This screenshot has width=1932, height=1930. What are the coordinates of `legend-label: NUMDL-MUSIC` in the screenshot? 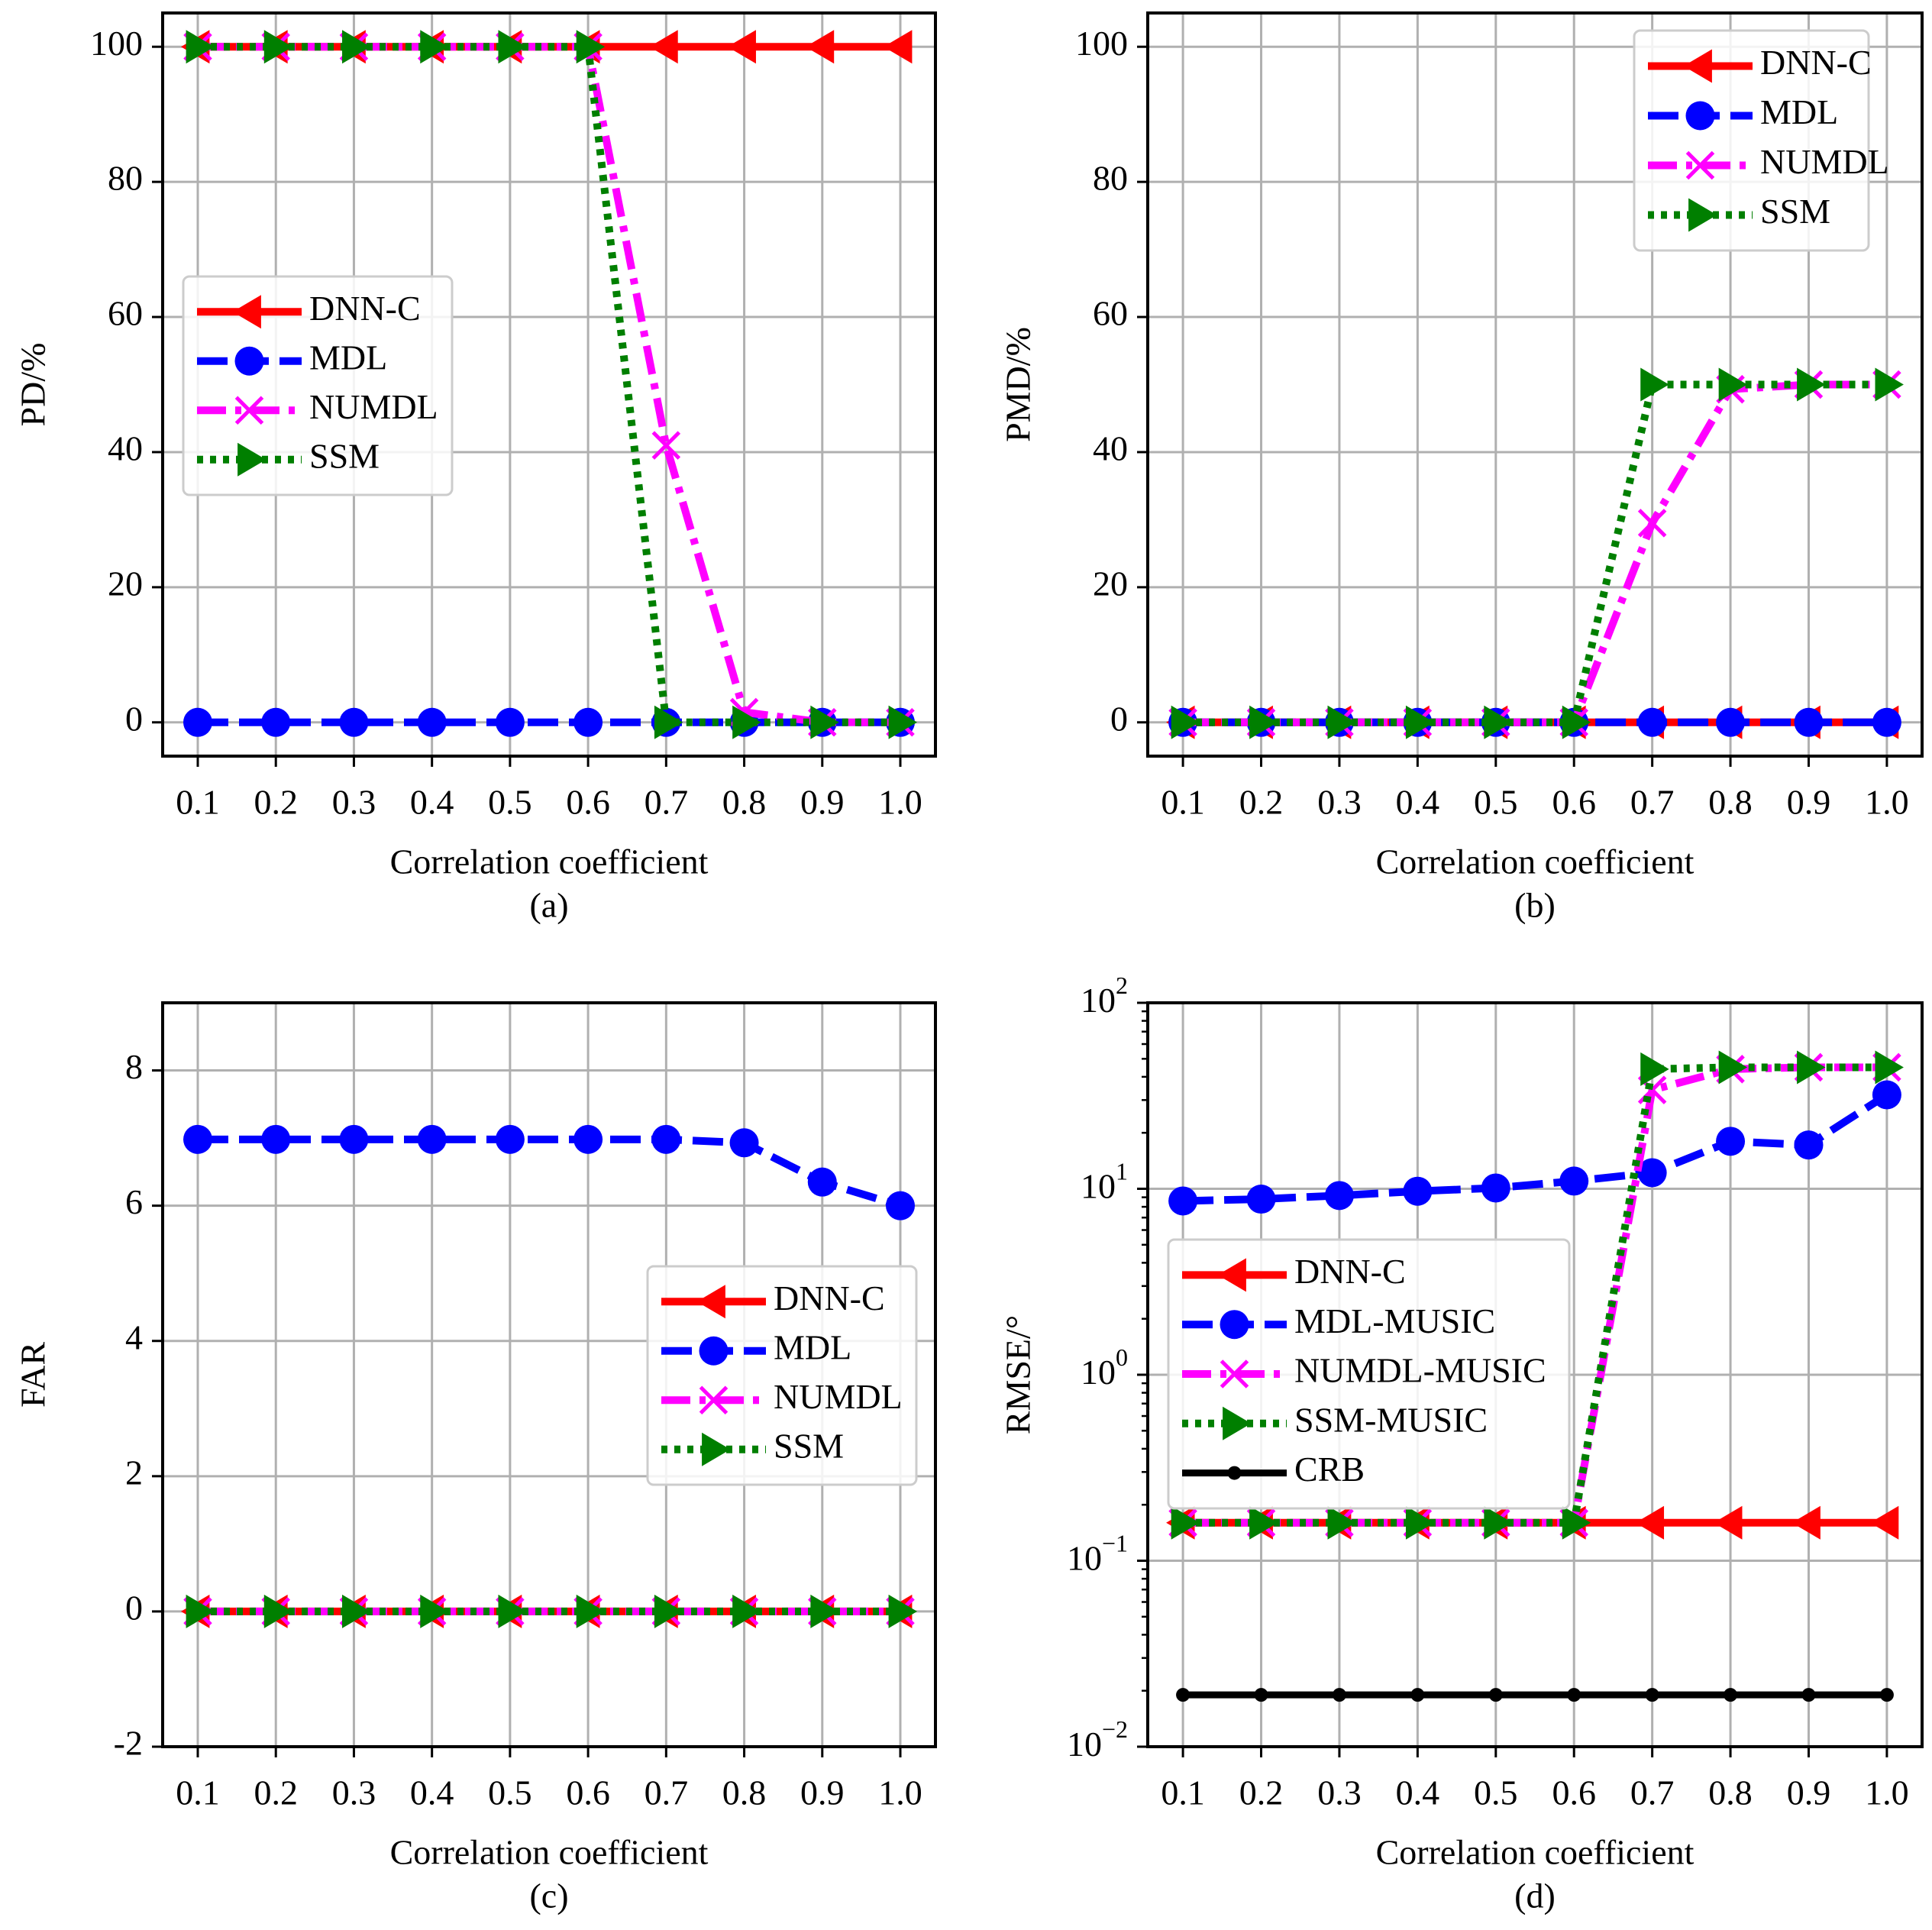 It's located at (1420, 1370).